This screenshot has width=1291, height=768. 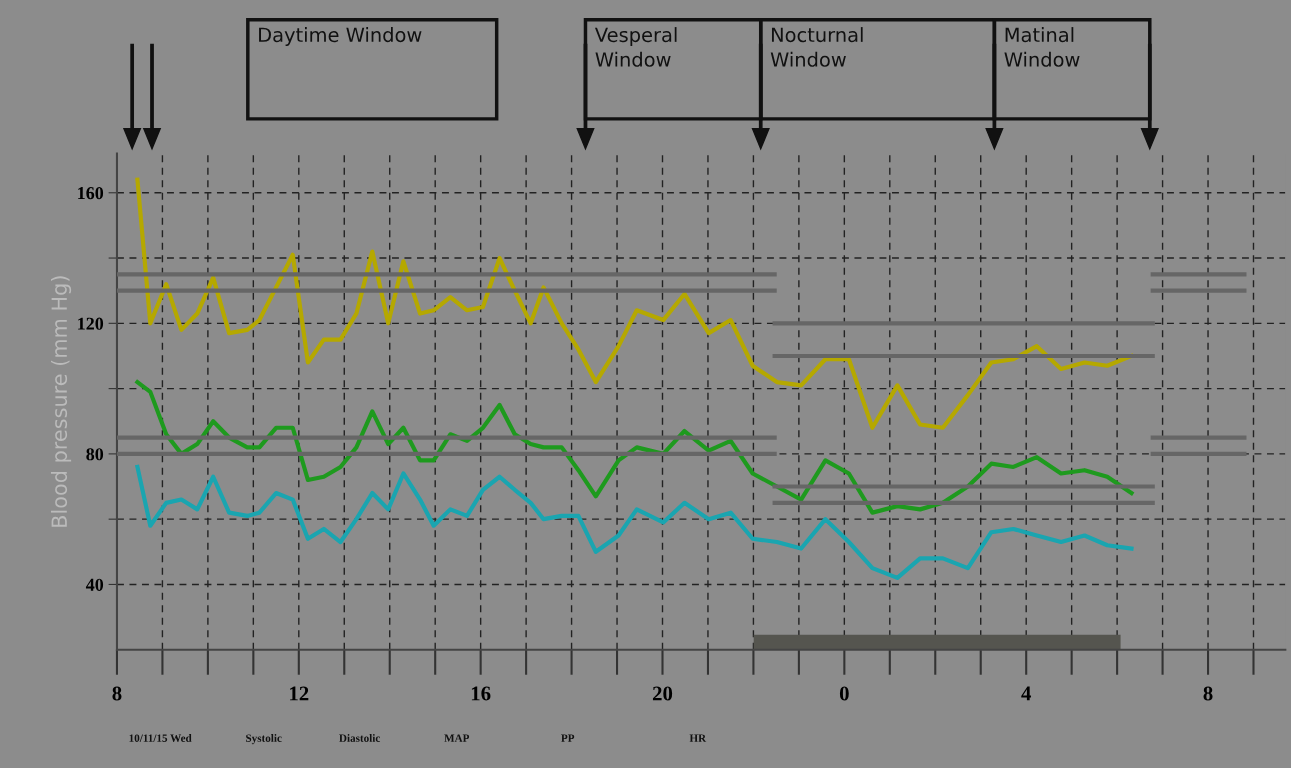 What do you see at coordinates (1026, 693) in the screenshot?
I see `x-tick-label: 4` at bounding box center [1026, 693].